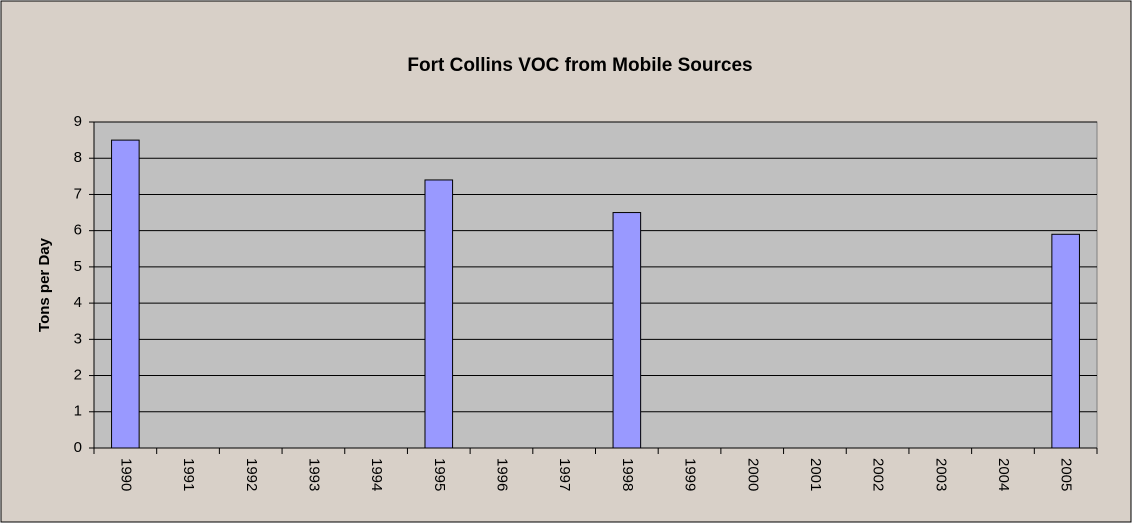 Image resolution: width=1133 pixels, height=524 pixels. What do you see at coordinates (188, 474) in the screenshot?
I see `x-tick-label: 1991` at bounding box center [188, 474].